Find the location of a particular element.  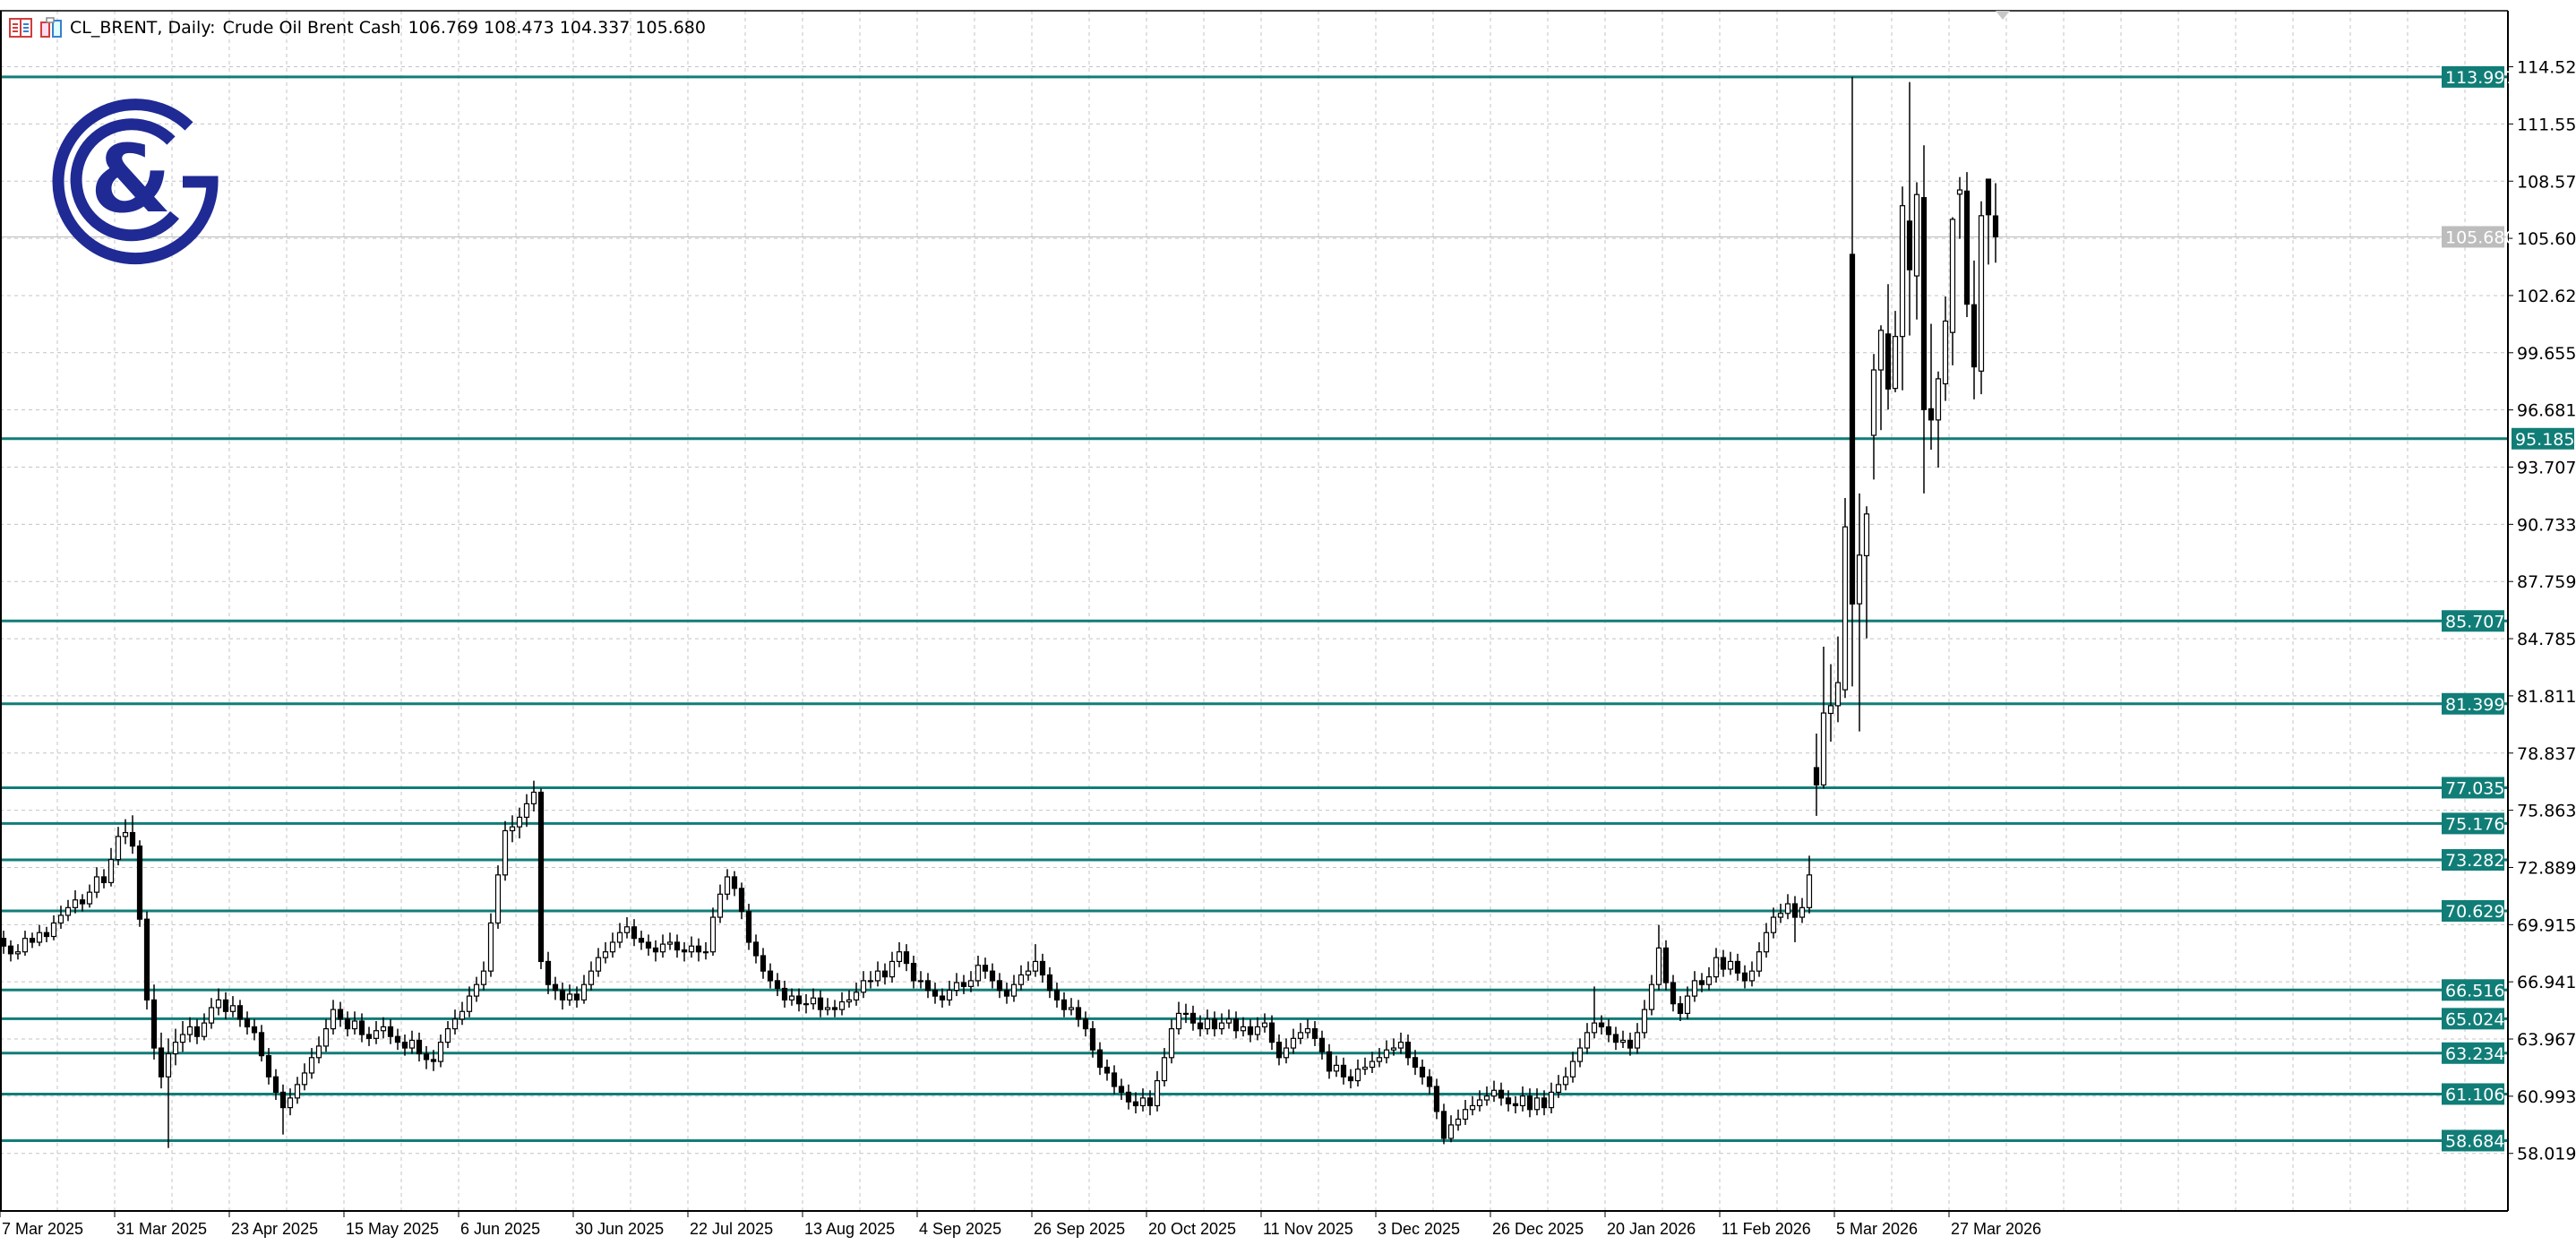

price-tick-label: 72.889 is located at coordinates (2546, 868).